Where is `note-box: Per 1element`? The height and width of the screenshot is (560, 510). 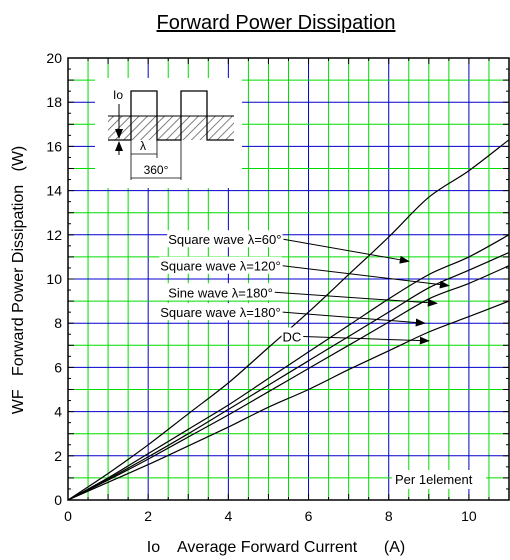
note-box: Per 1element is located at coordinates (439, 479).